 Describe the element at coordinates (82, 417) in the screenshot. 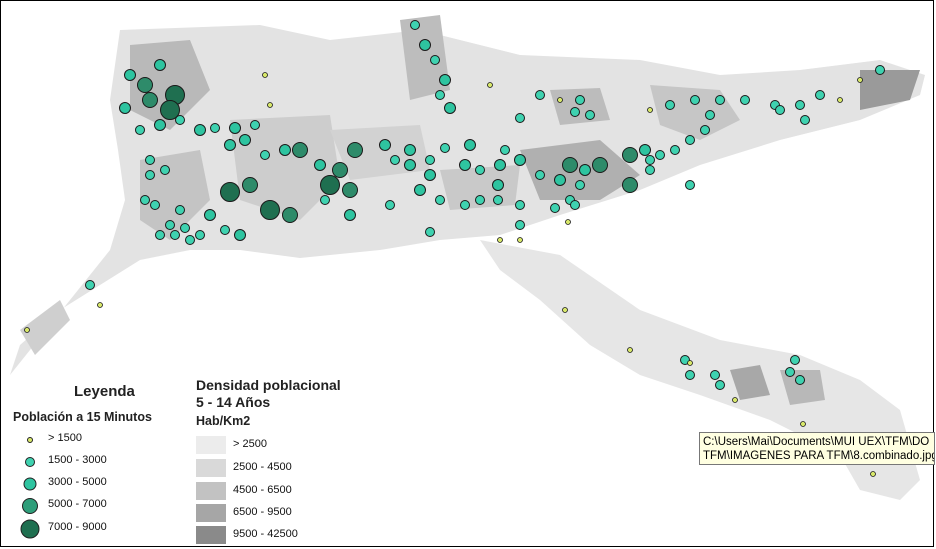

I see `legend-points-title: Población a 15 Minutos` at that location.